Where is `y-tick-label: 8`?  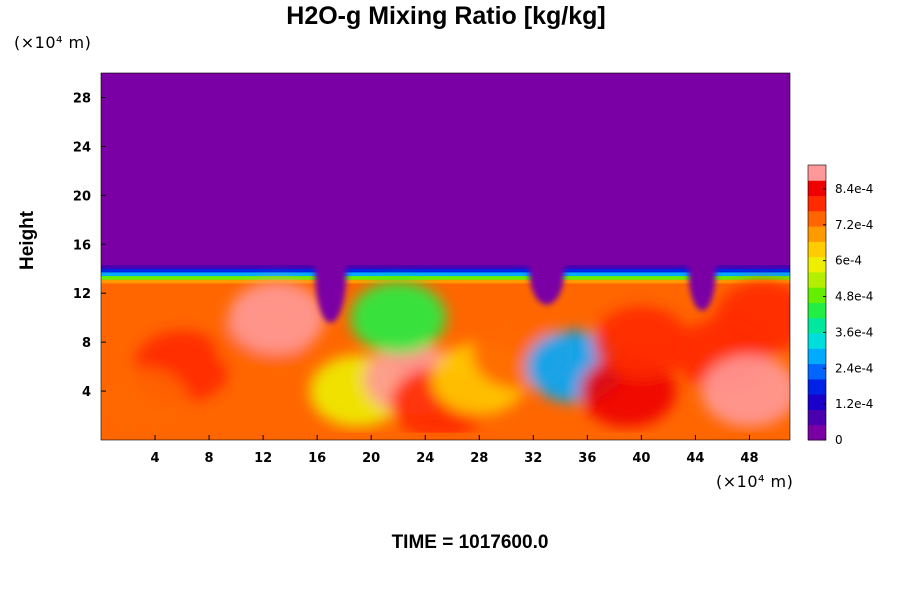
y-tick-label: 8 is located at coordinates (86, 343).